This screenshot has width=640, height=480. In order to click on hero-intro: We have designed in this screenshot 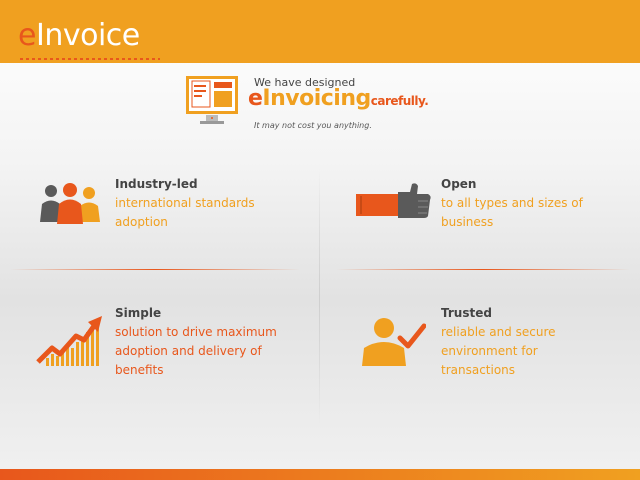, I will do `click(305, 82)`.